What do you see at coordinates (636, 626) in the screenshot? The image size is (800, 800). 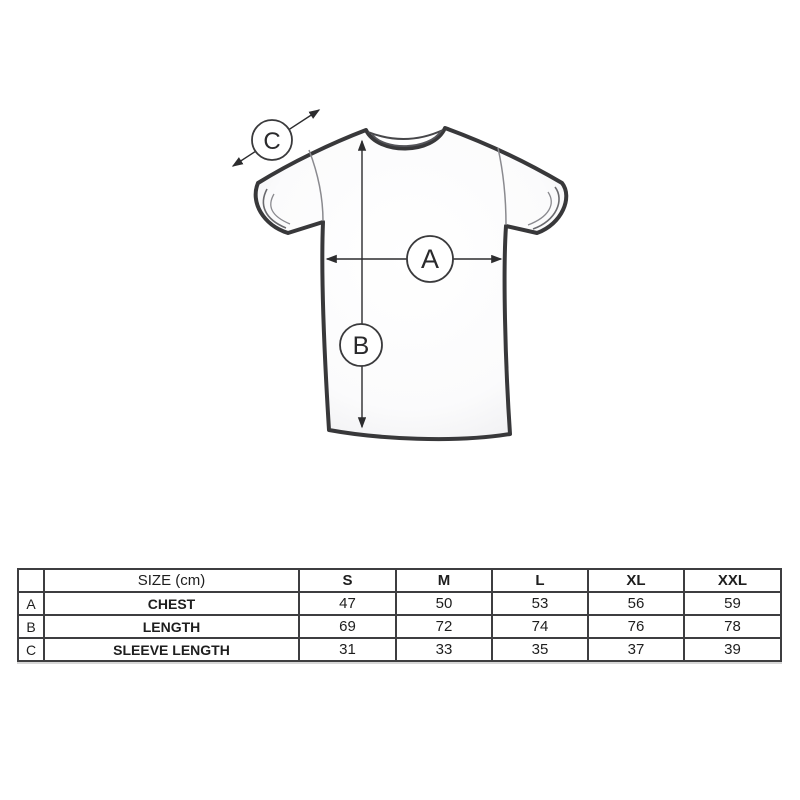 I see `cell-length-xl: 76` at bounding box center [636, 626].